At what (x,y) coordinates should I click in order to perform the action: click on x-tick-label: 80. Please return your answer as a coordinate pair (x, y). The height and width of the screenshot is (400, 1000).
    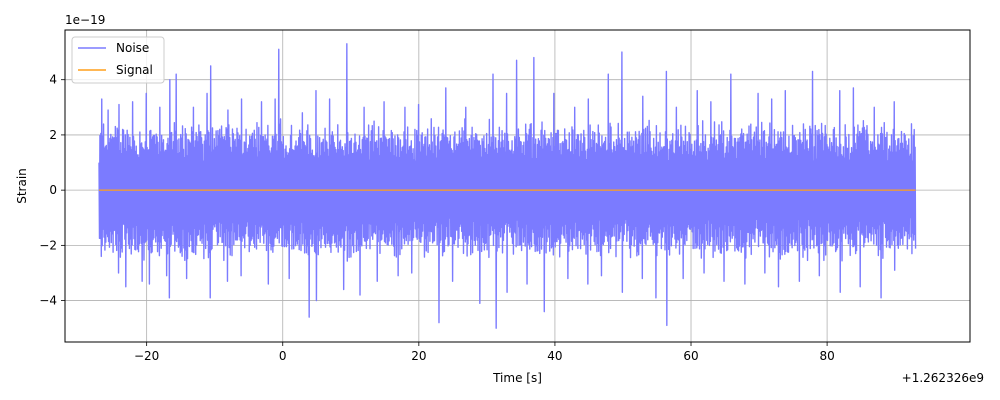
    Looking at the image, I should click on (826, 356).